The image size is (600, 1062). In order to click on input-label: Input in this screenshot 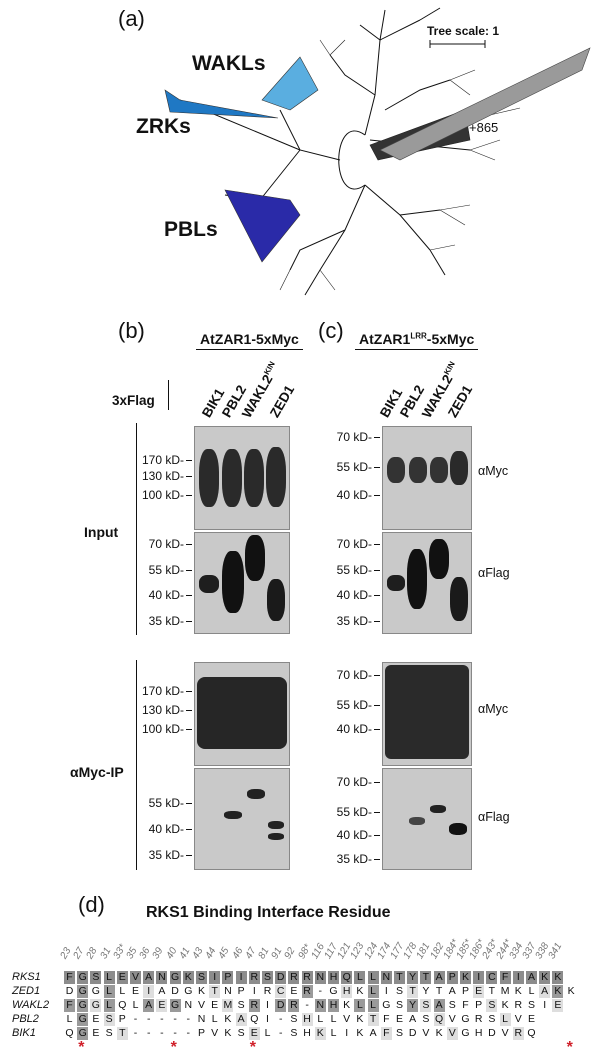, I will do `click(101, 532)`.